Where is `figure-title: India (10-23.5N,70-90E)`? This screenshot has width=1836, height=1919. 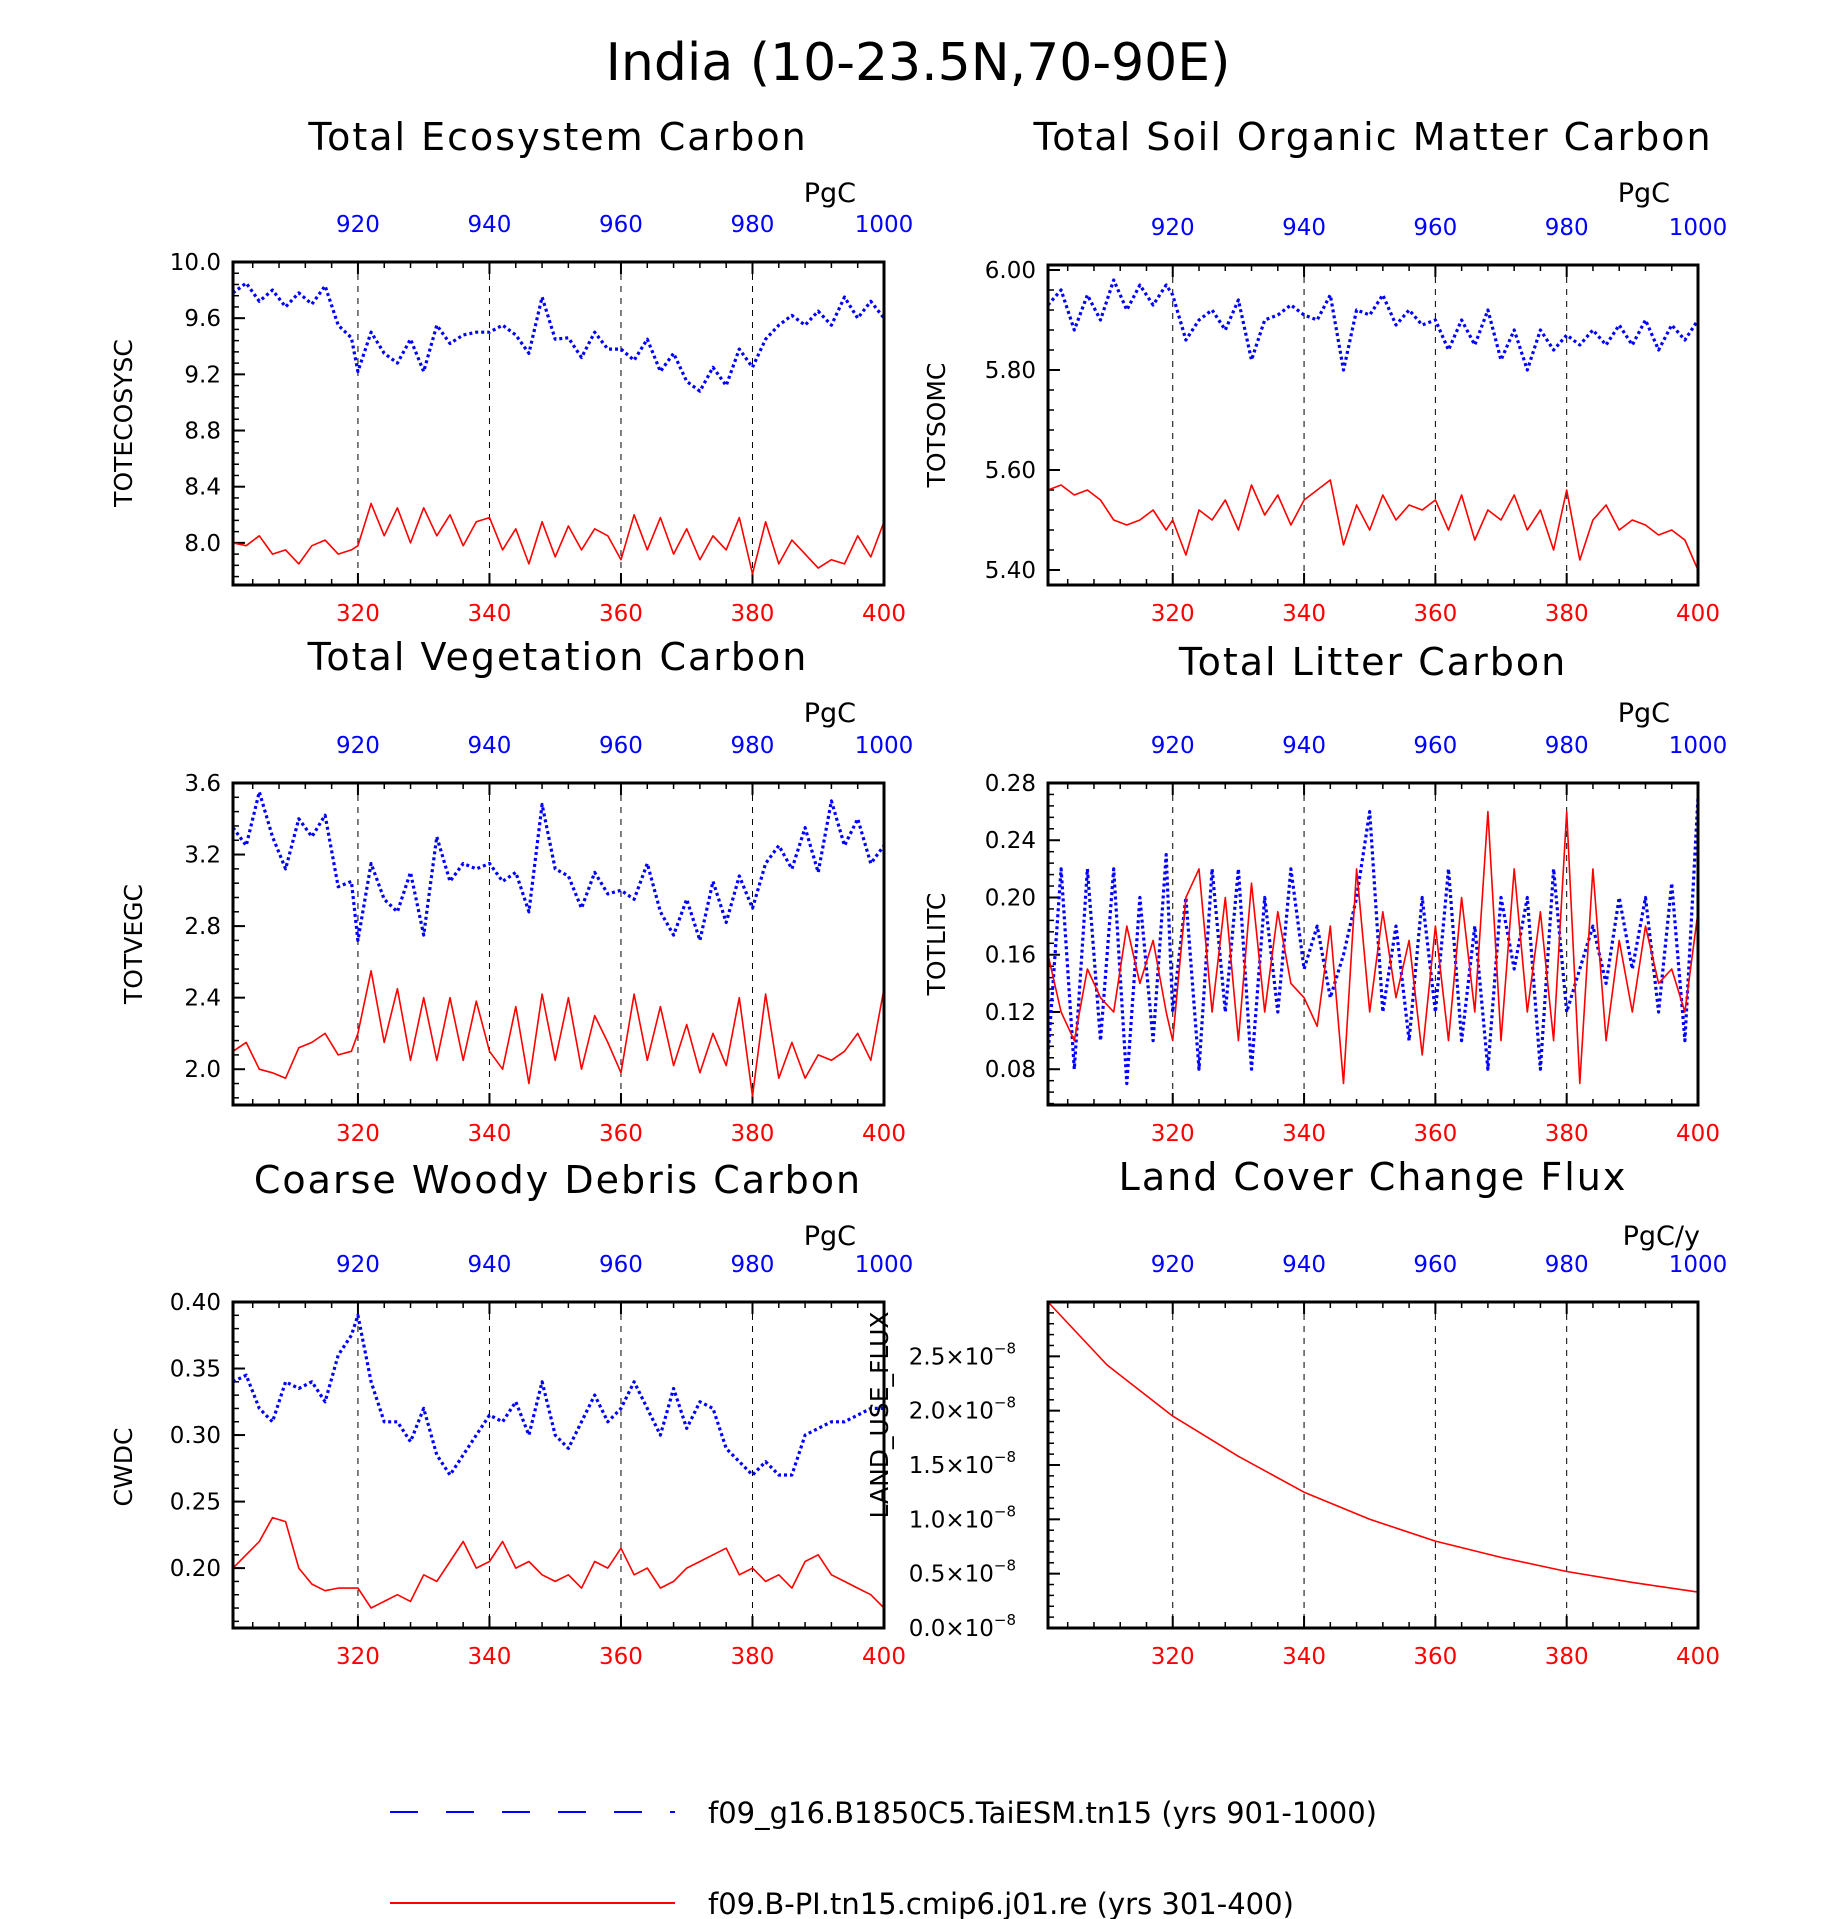
figure-title: India (10-23.5N,70-90E) is located at coordinates (918, 63).